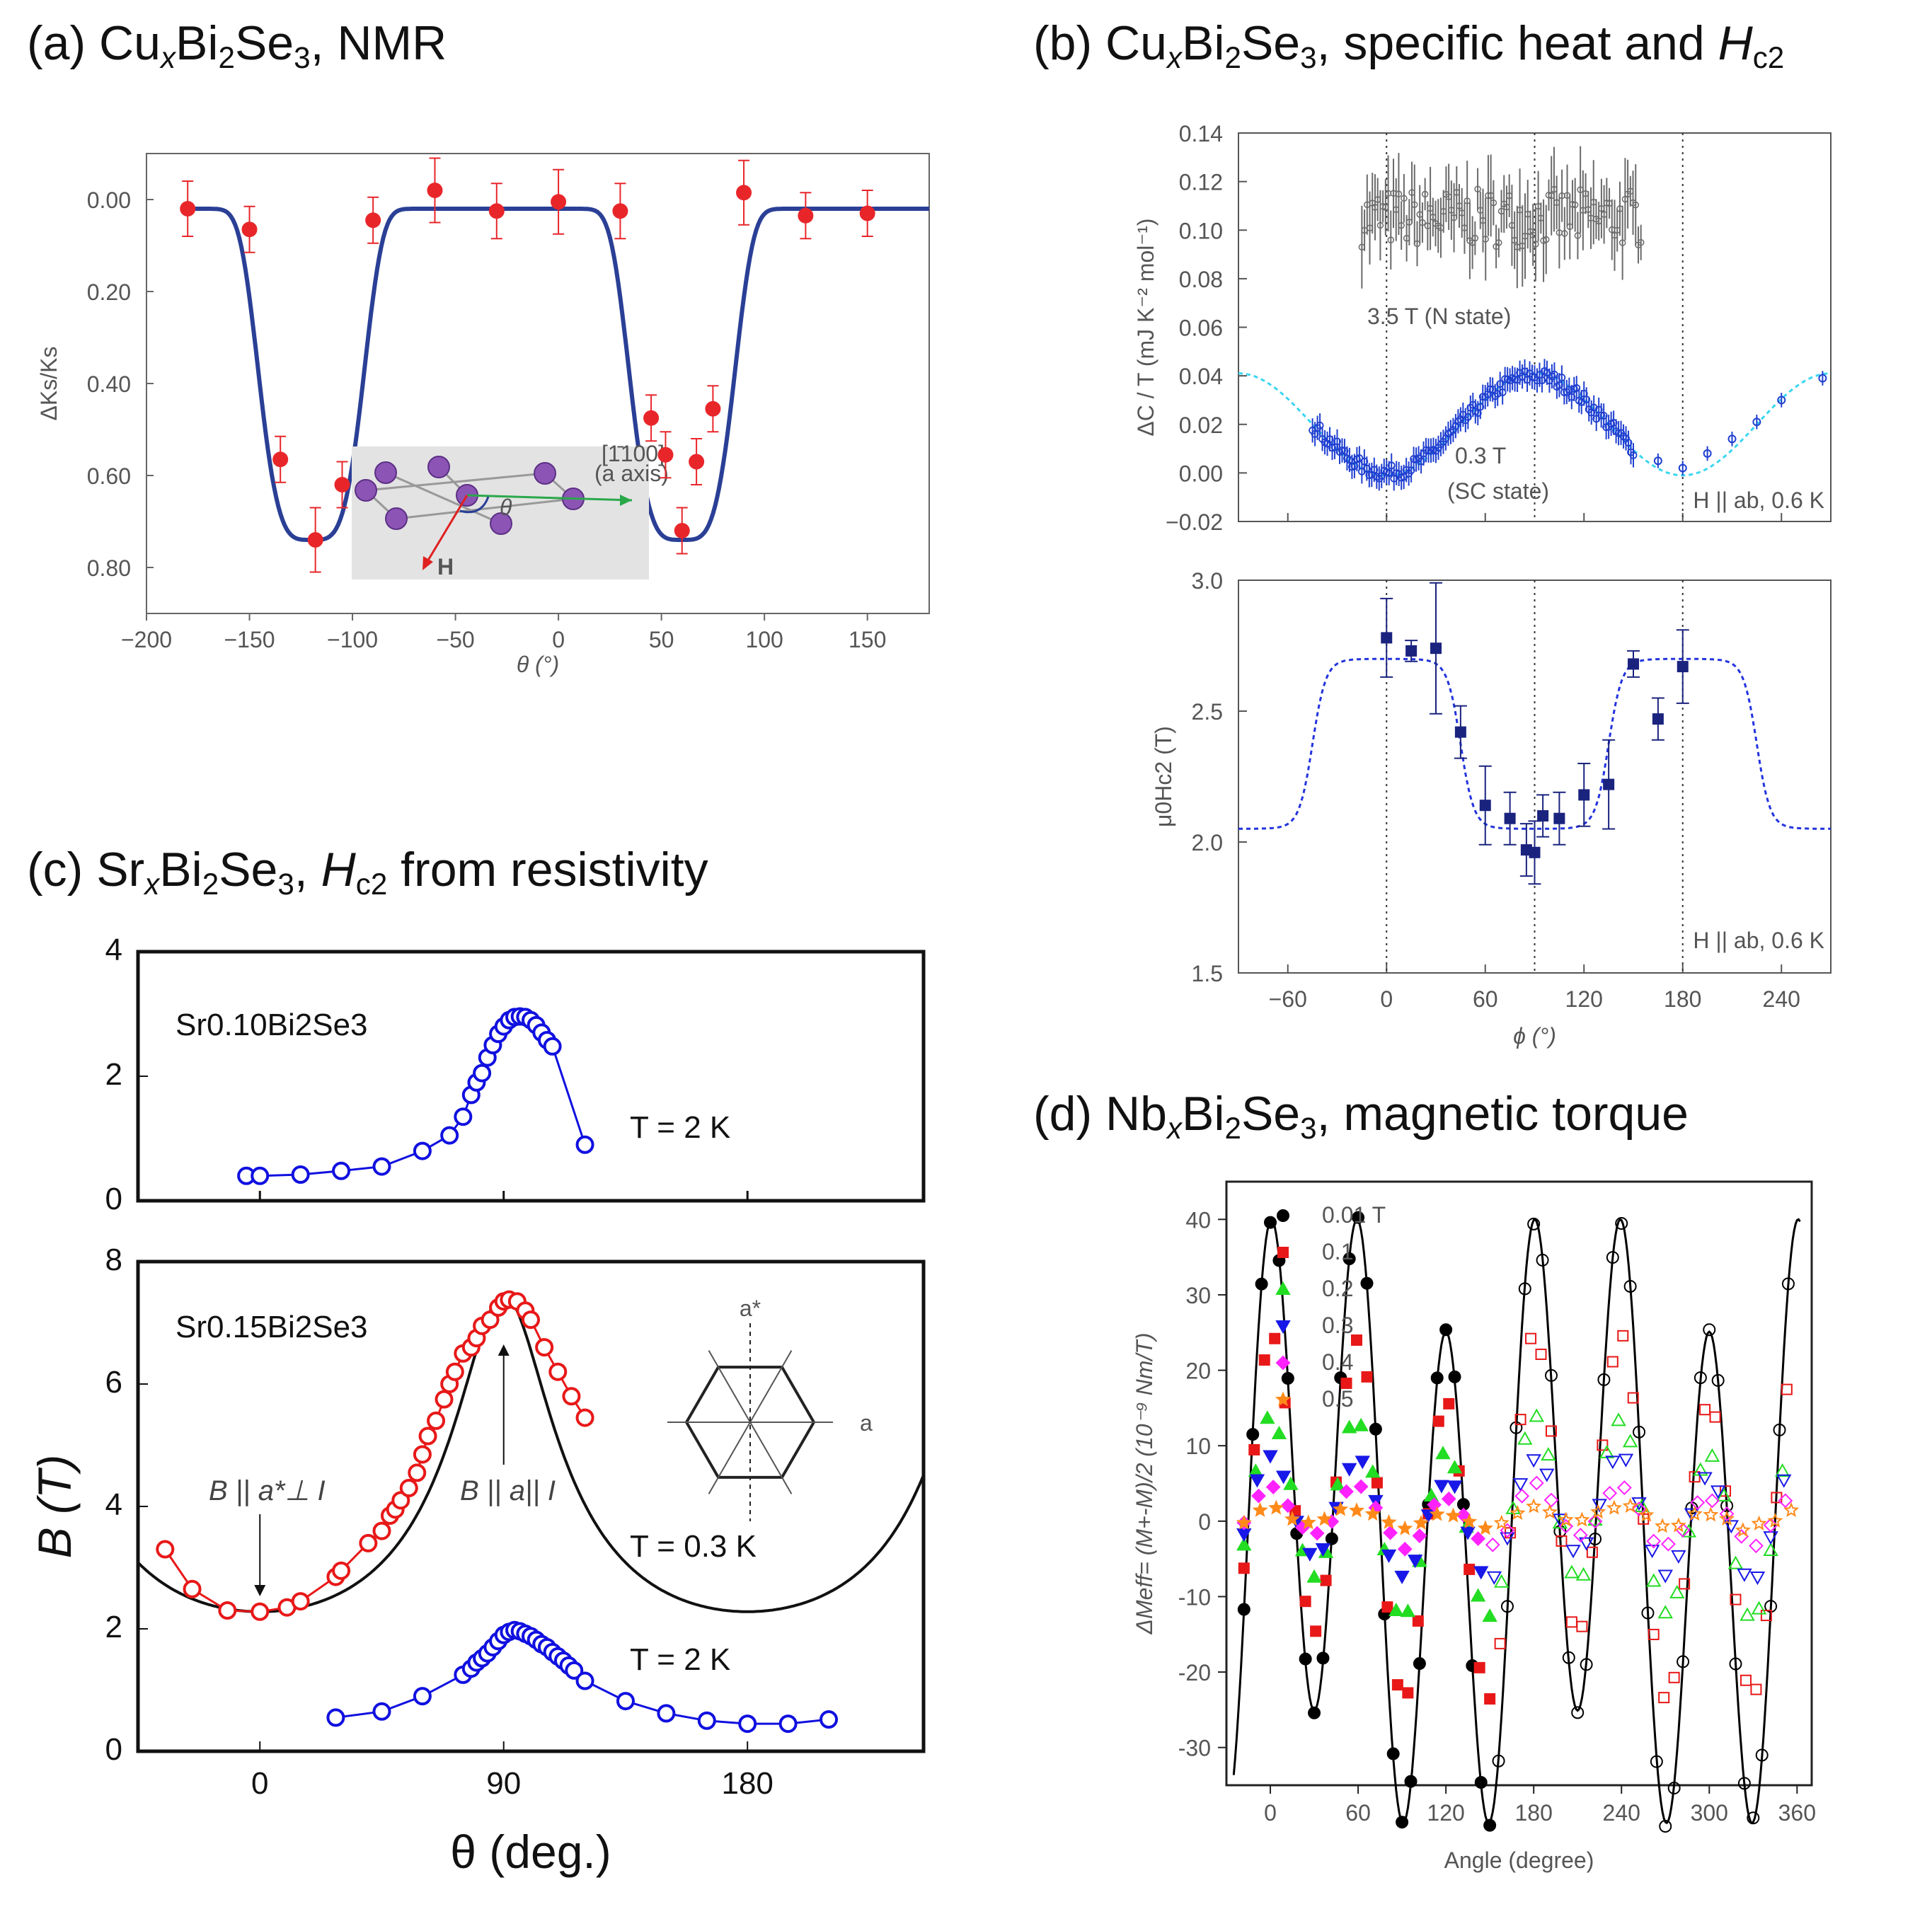  Describe the element at coordinates (1781, 999) in the screenshot. I see `panel-b-bottom-x-tick-label: 240` at that location.